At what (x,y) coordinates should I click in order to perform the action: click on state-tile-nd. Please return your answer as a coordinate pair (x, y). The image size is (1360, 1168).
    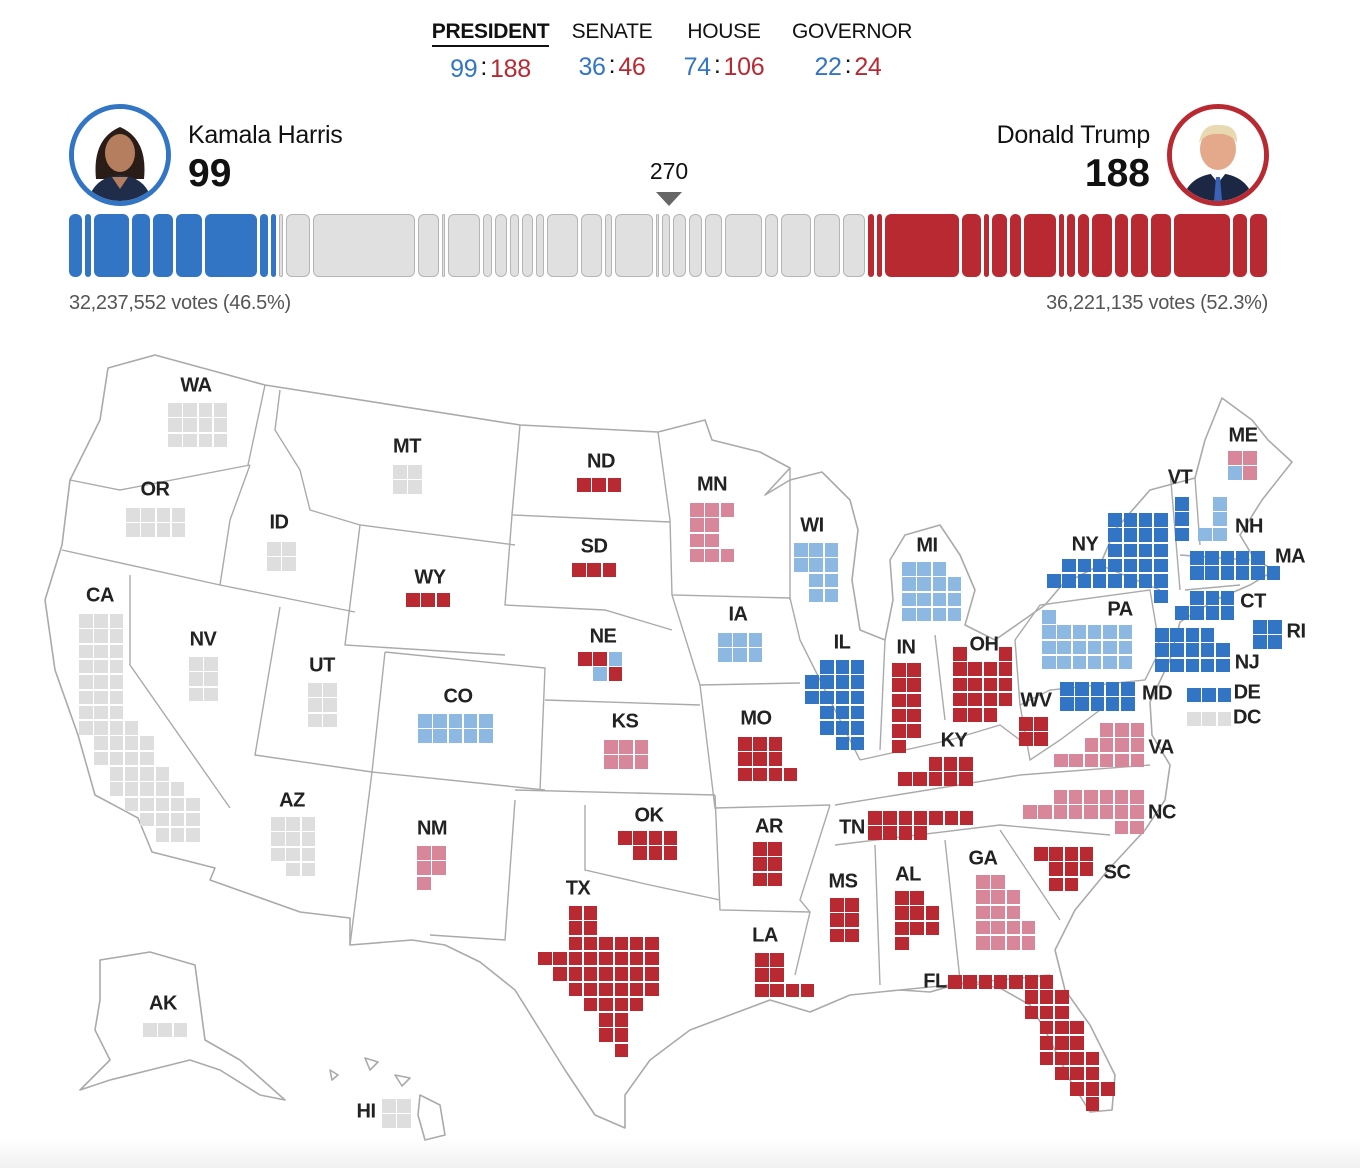
    Looking at the image, I should click on (614, 485).